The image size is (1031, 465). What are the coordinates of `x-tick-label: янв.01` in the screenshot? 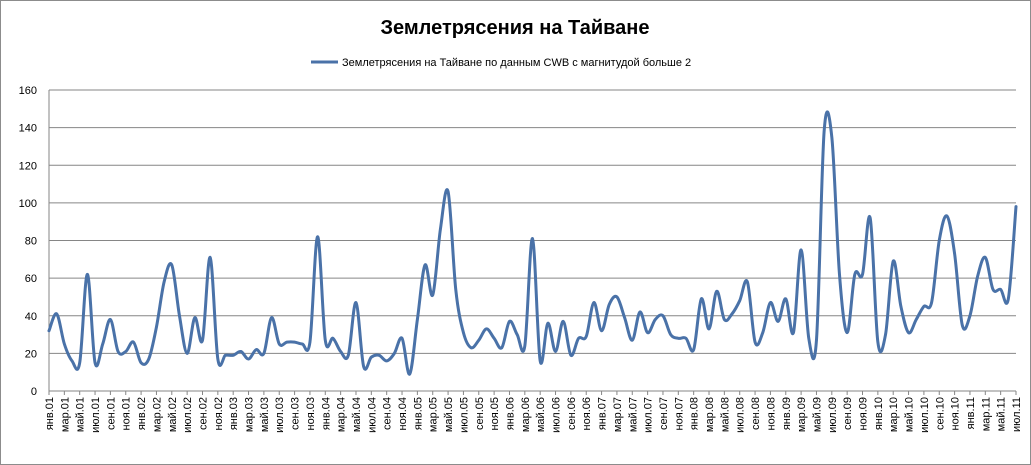 It's located at (50, 413).